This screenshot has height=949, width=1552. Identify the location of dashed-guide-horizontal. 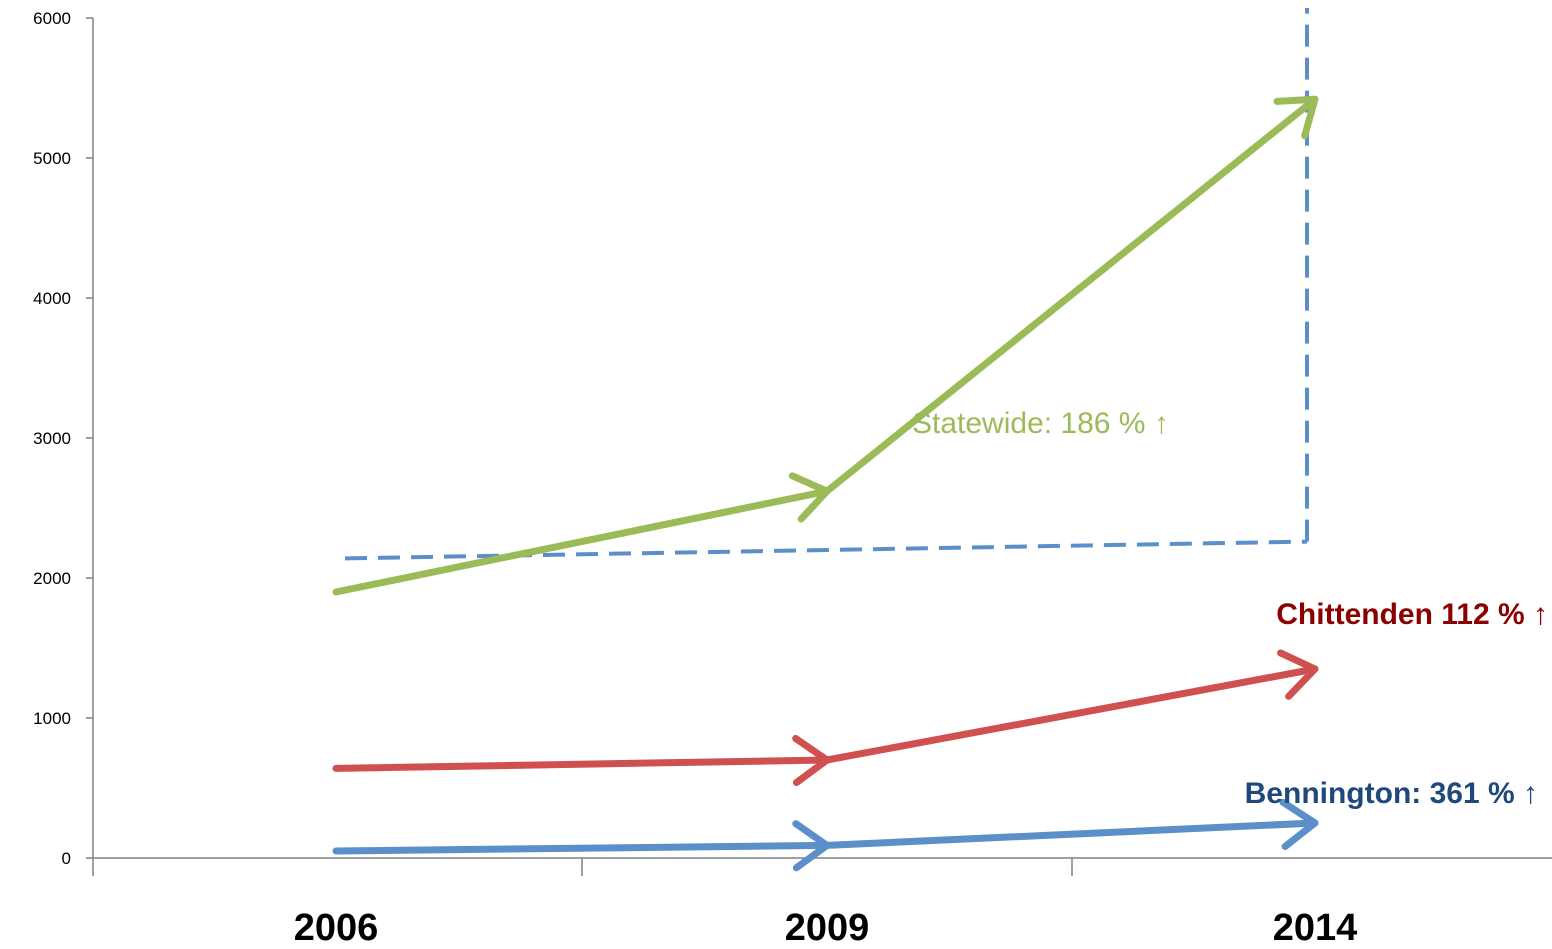
(826, 550).